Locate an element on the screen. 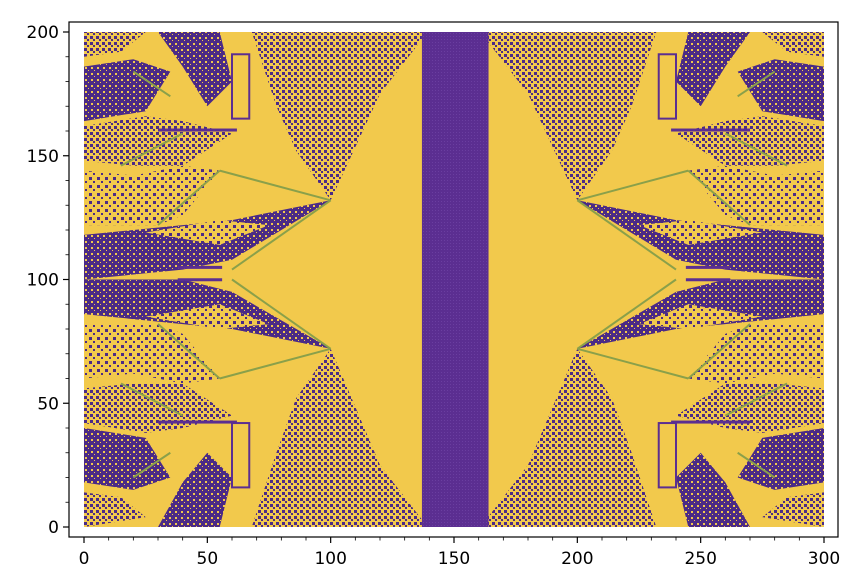 The width and height of the screenshot is (862, 586). x-tick-label: 250 is located at coordinates (700, 559).